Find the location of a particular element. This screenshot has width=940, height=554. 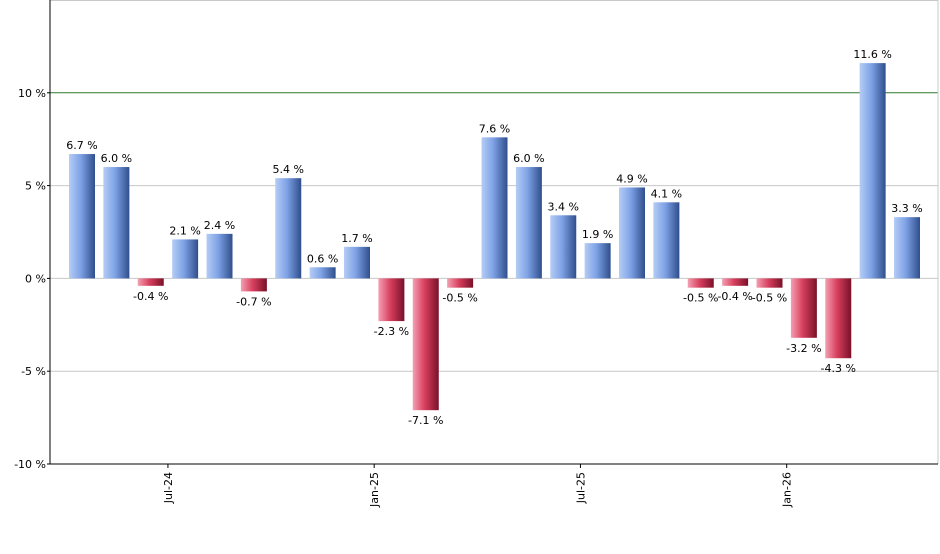

y-tick-label: -5 % is located at coordinates (33, 371).